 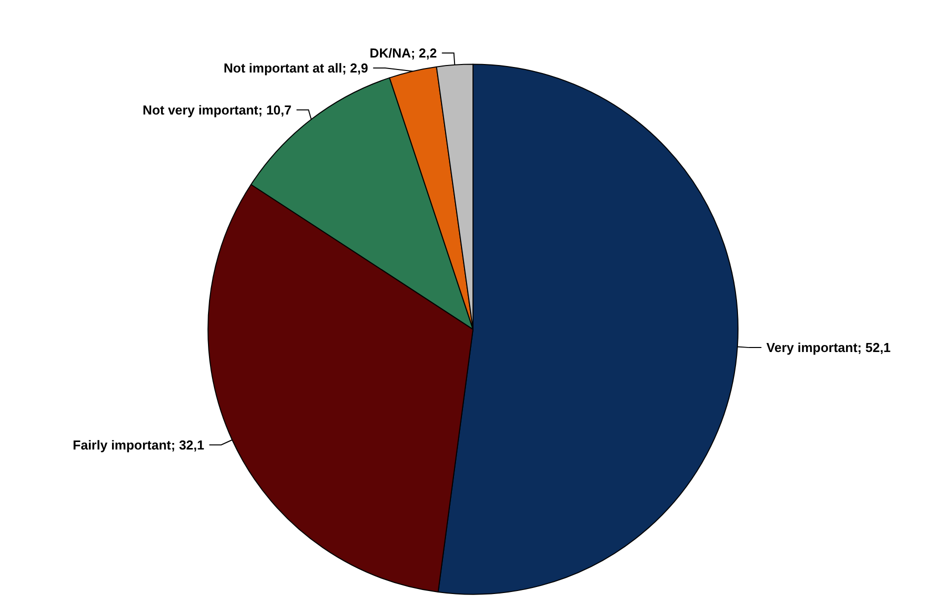 I want to click on slice-label: Fairly important; 32,1, so click(x=138, y=444).